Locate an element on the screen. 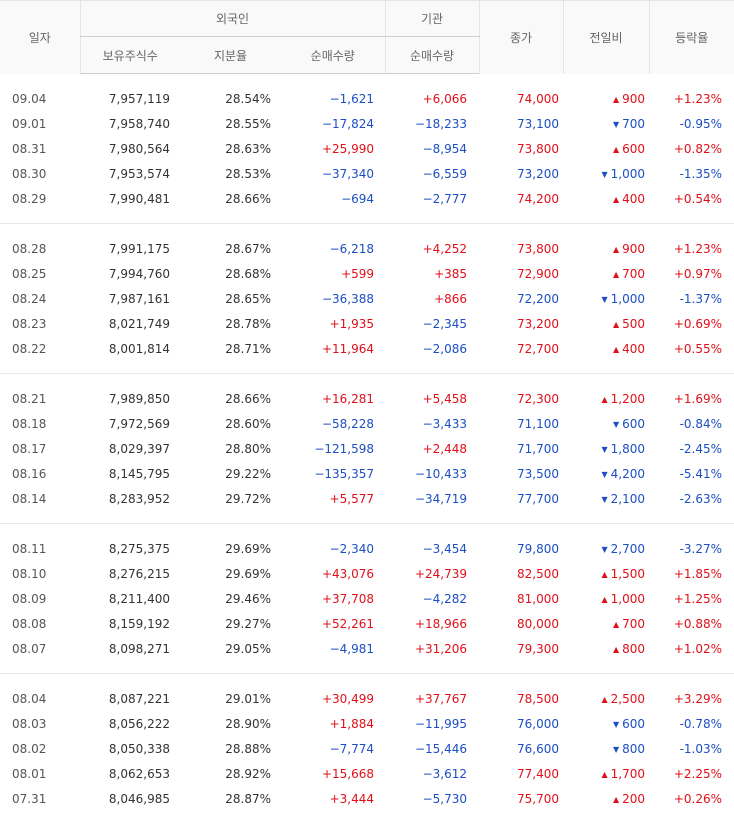 This screenshot has width=734, height=817. foreign-net-cell: +11,964 is located at coordinates (348, 348).